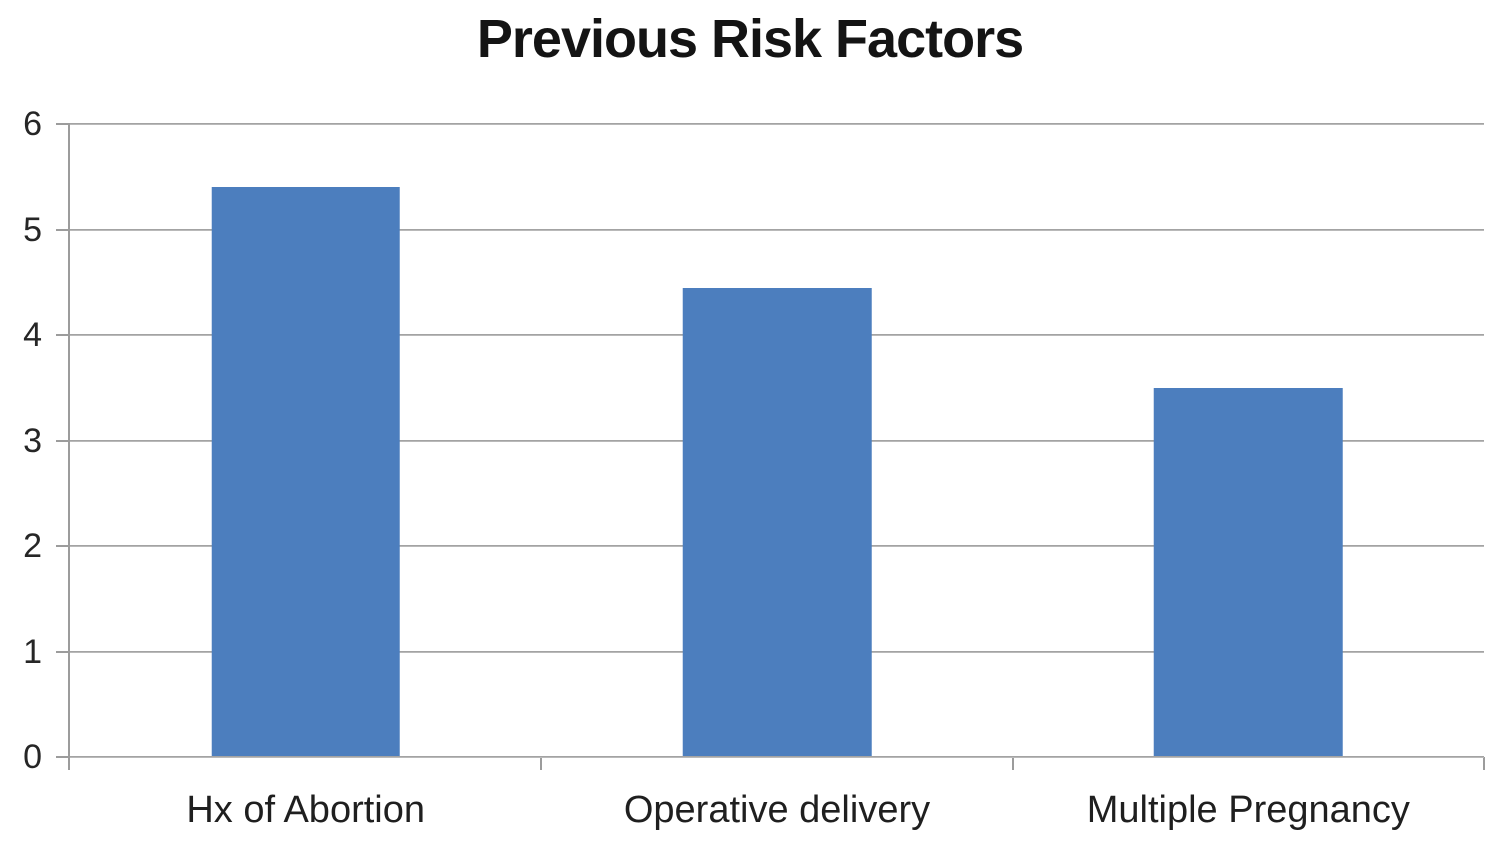 This screenshot has height=844, width=1500. What do you see at coordinates (32, 124) in the screenshot?
I see `y-tick-label: 6` at bounding box center [32, 124].